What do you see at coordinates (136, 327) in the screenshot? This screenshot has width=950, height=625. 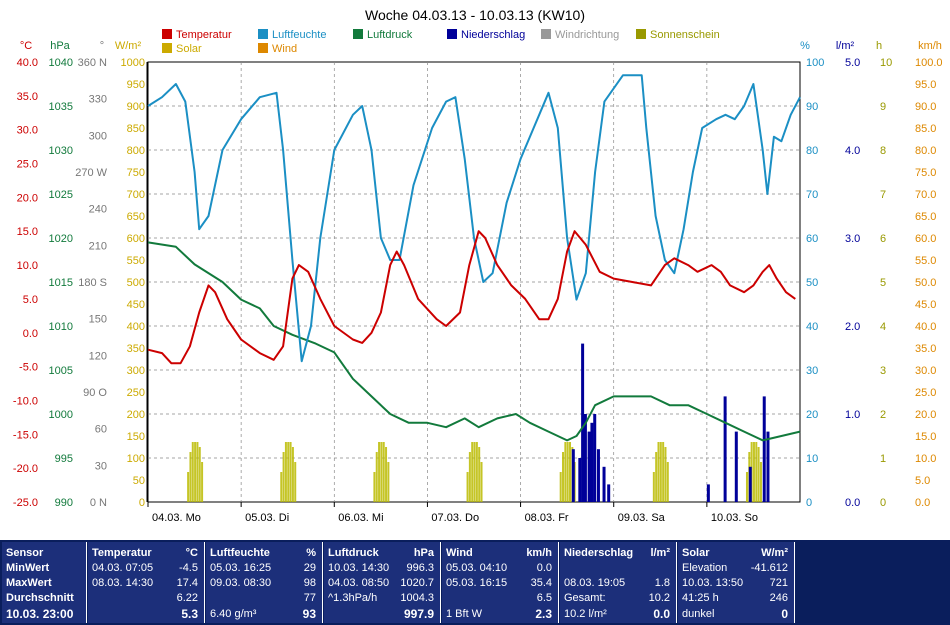 I see `solar-tick: 400` at bounding box center [136, 327].